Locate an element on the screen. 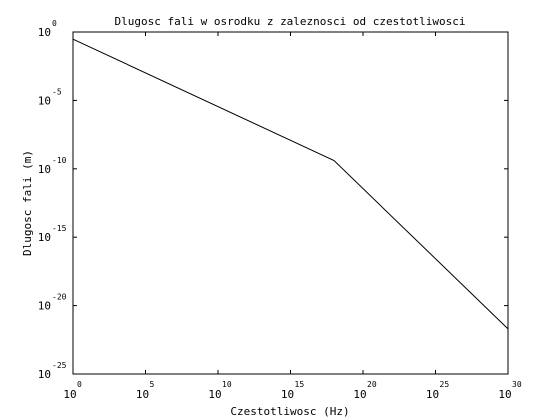 This screenshot has width=560, height=420. y-tick-exponent: -25 is located at coordinates (59, 365).